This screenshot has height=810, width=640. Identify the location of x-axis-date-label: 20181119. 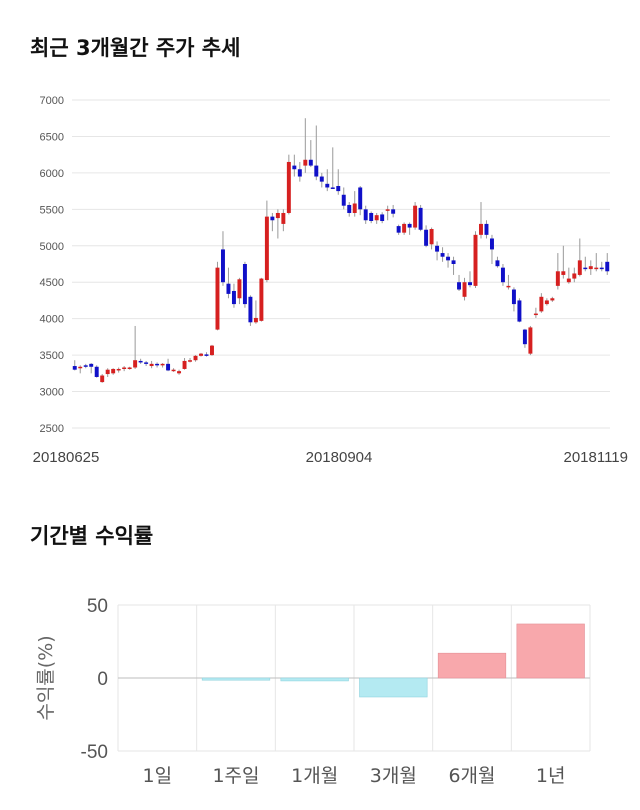
(595, 457).